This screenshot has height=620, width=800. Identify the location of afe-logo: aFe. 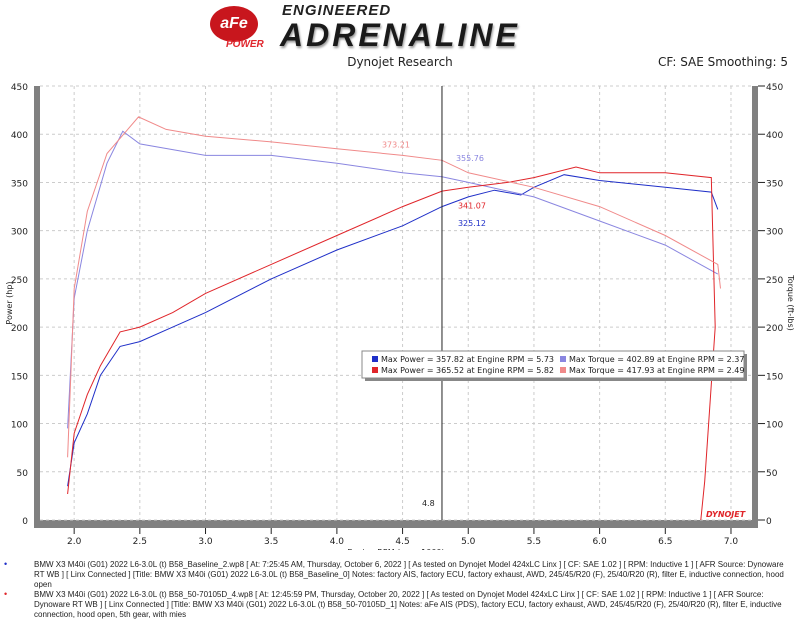
(234, 24).